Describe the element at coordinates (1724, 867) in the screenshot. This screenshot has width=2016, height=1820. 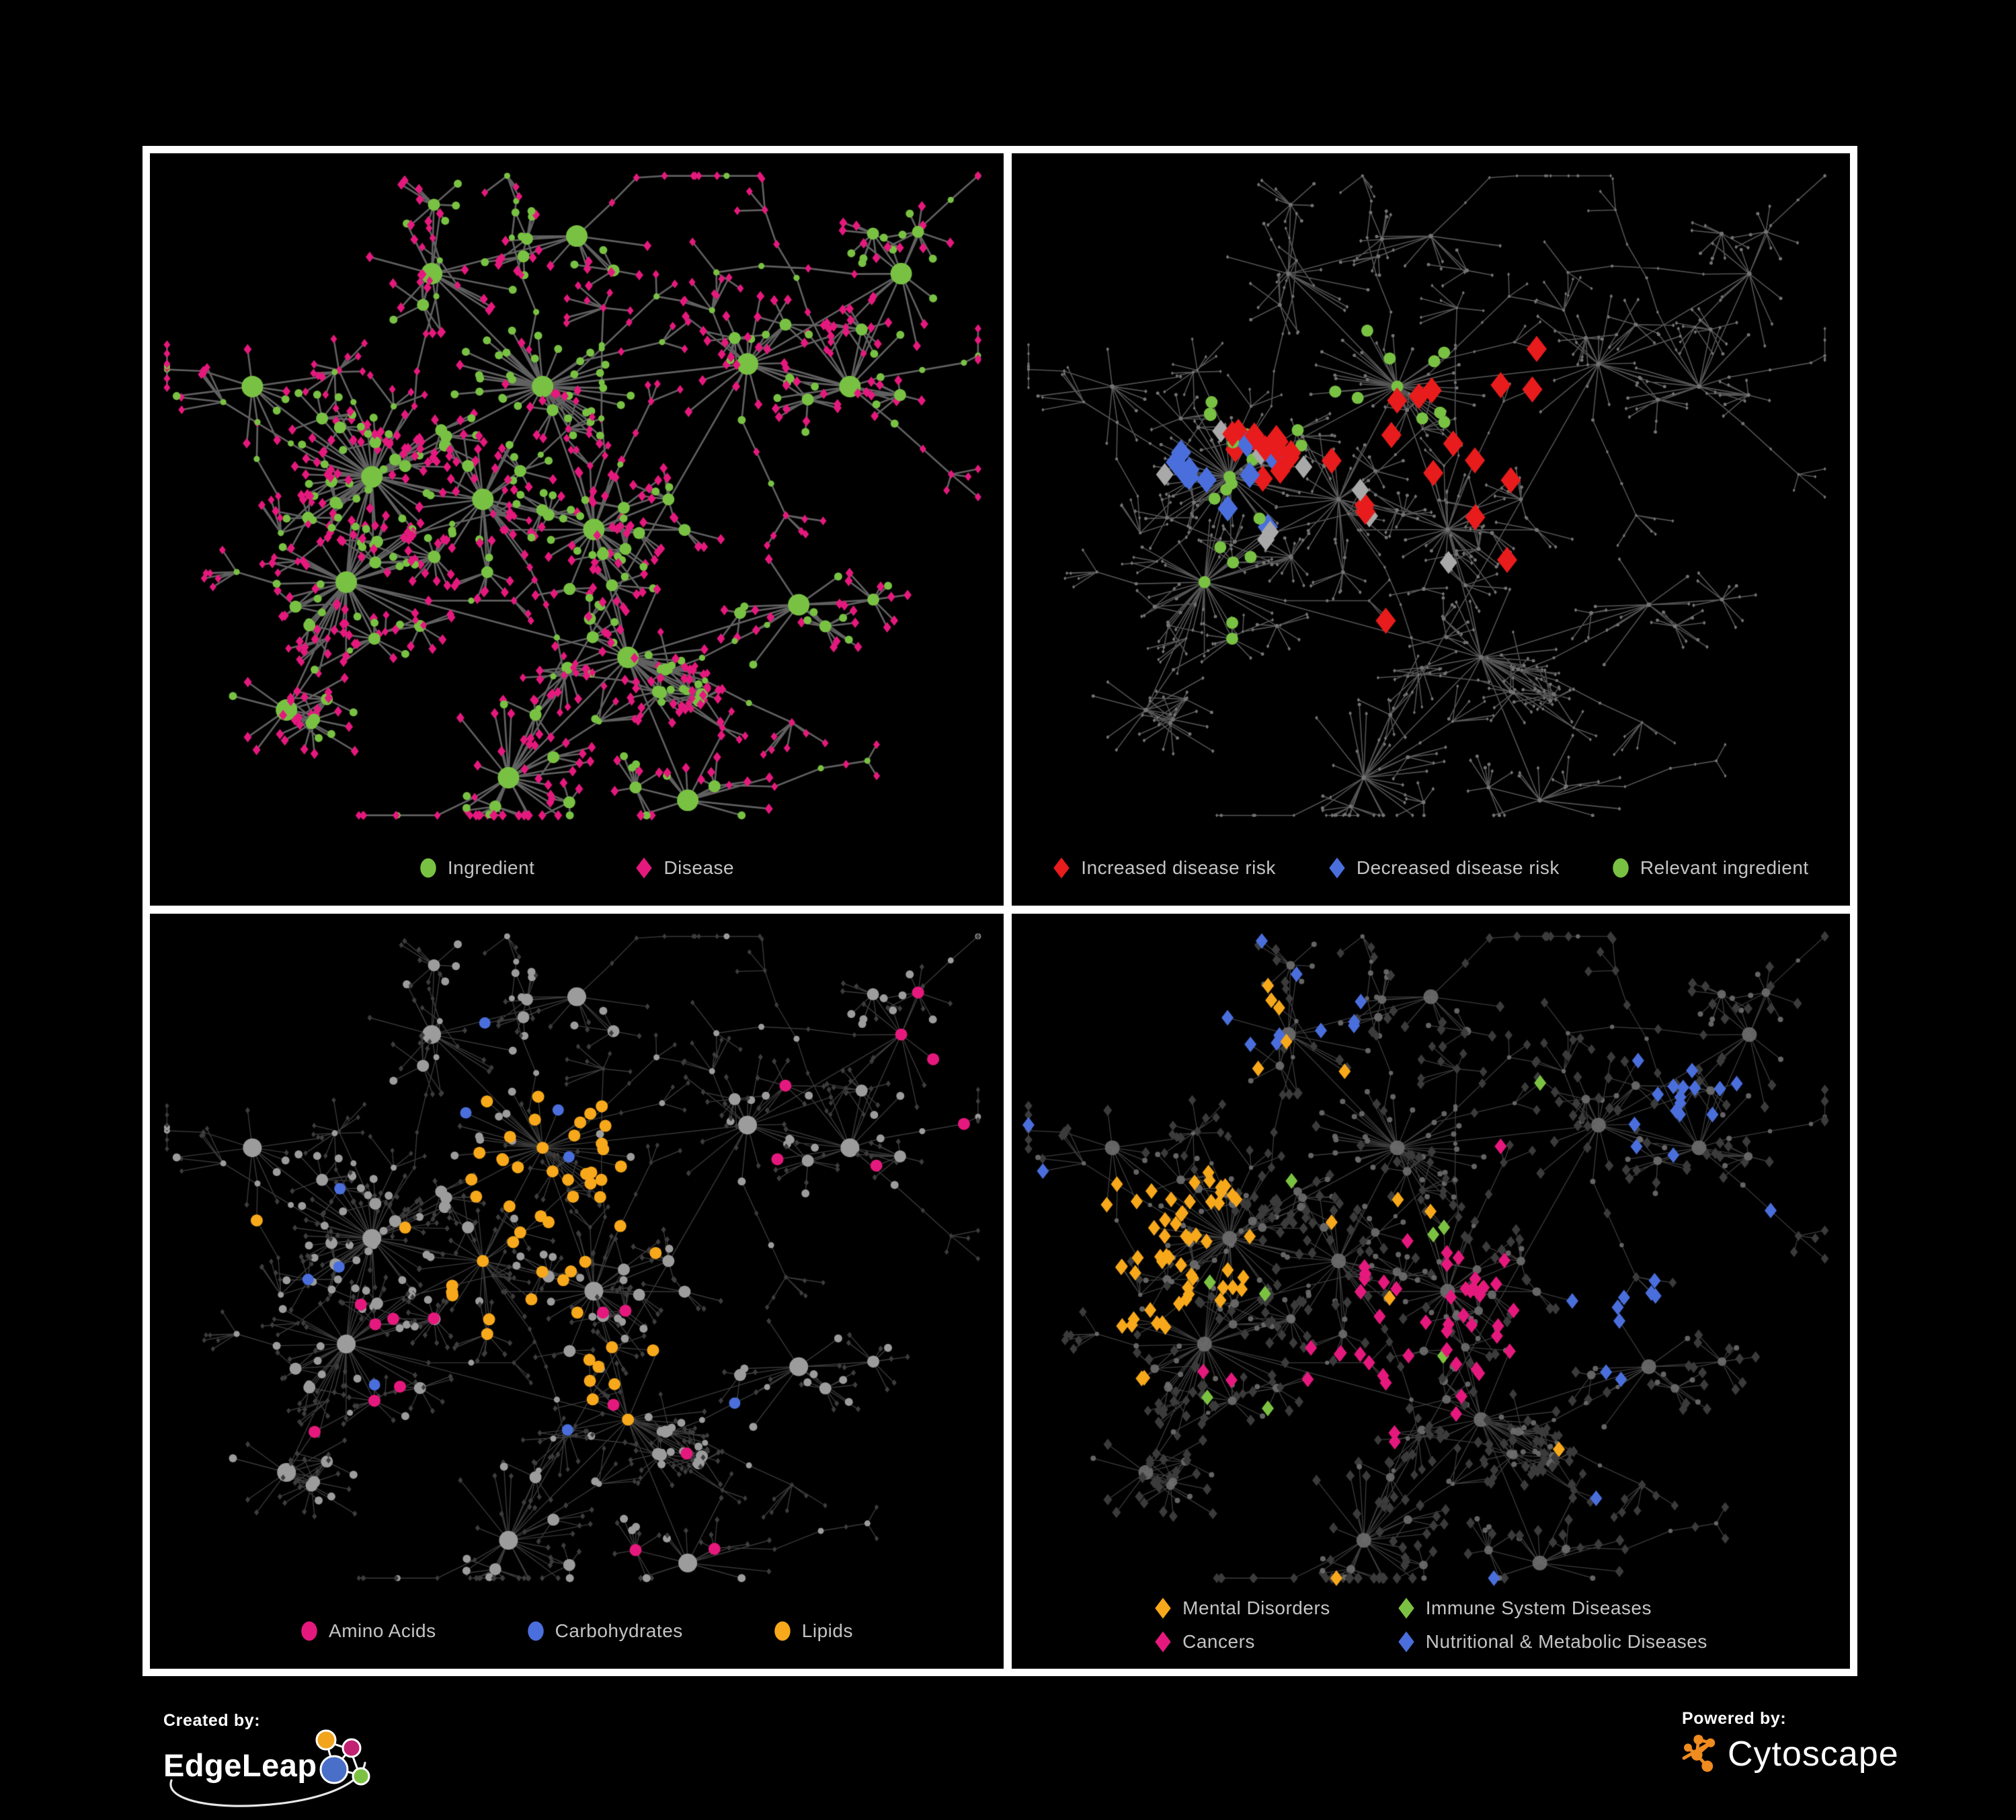
I see `legend-label: Relevant ingredient` at that location.